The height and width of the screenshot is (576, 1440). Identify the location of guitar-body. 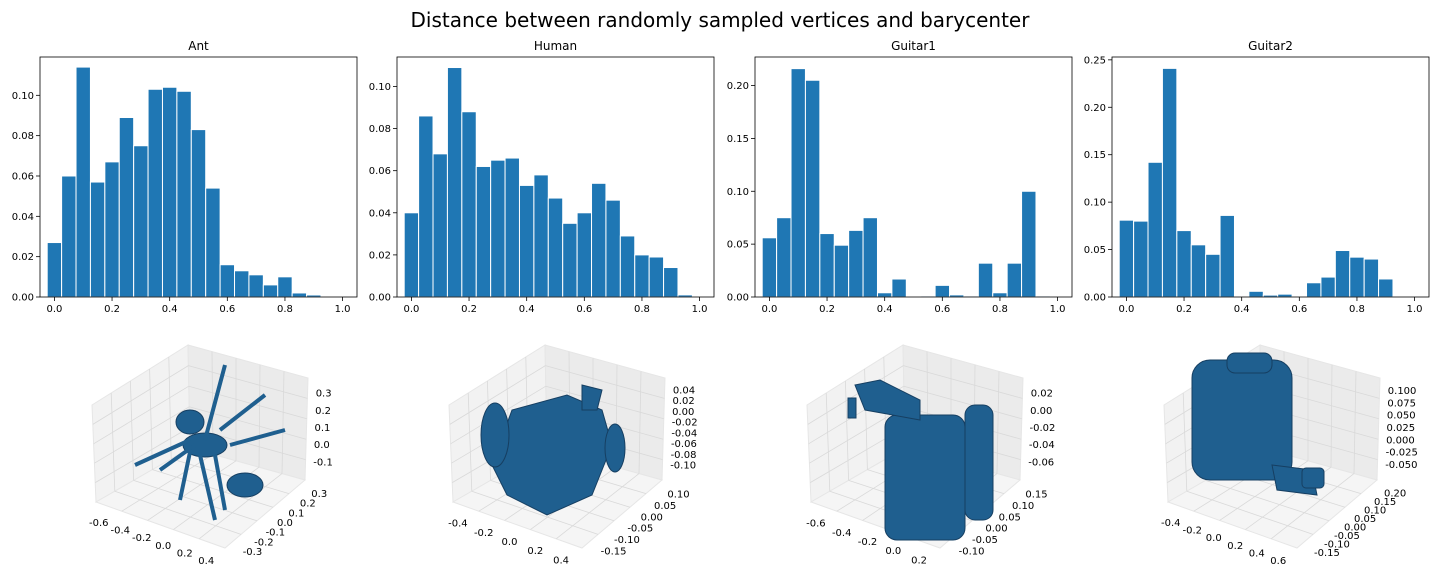
(925, 477).